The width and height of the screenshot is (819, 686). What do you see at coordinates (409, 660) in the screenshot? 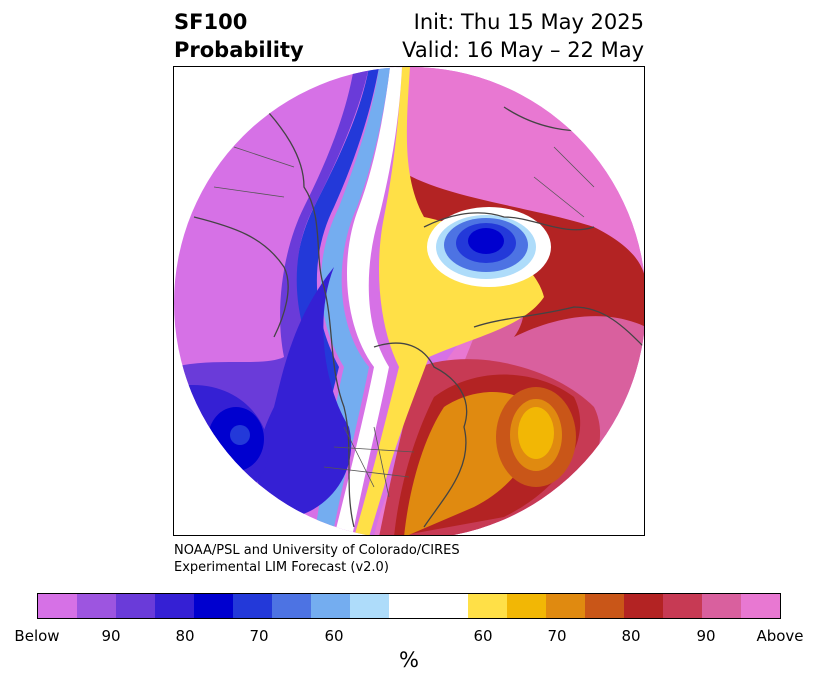
I see `colorbar-units: %` at bounding box center [409, 660].